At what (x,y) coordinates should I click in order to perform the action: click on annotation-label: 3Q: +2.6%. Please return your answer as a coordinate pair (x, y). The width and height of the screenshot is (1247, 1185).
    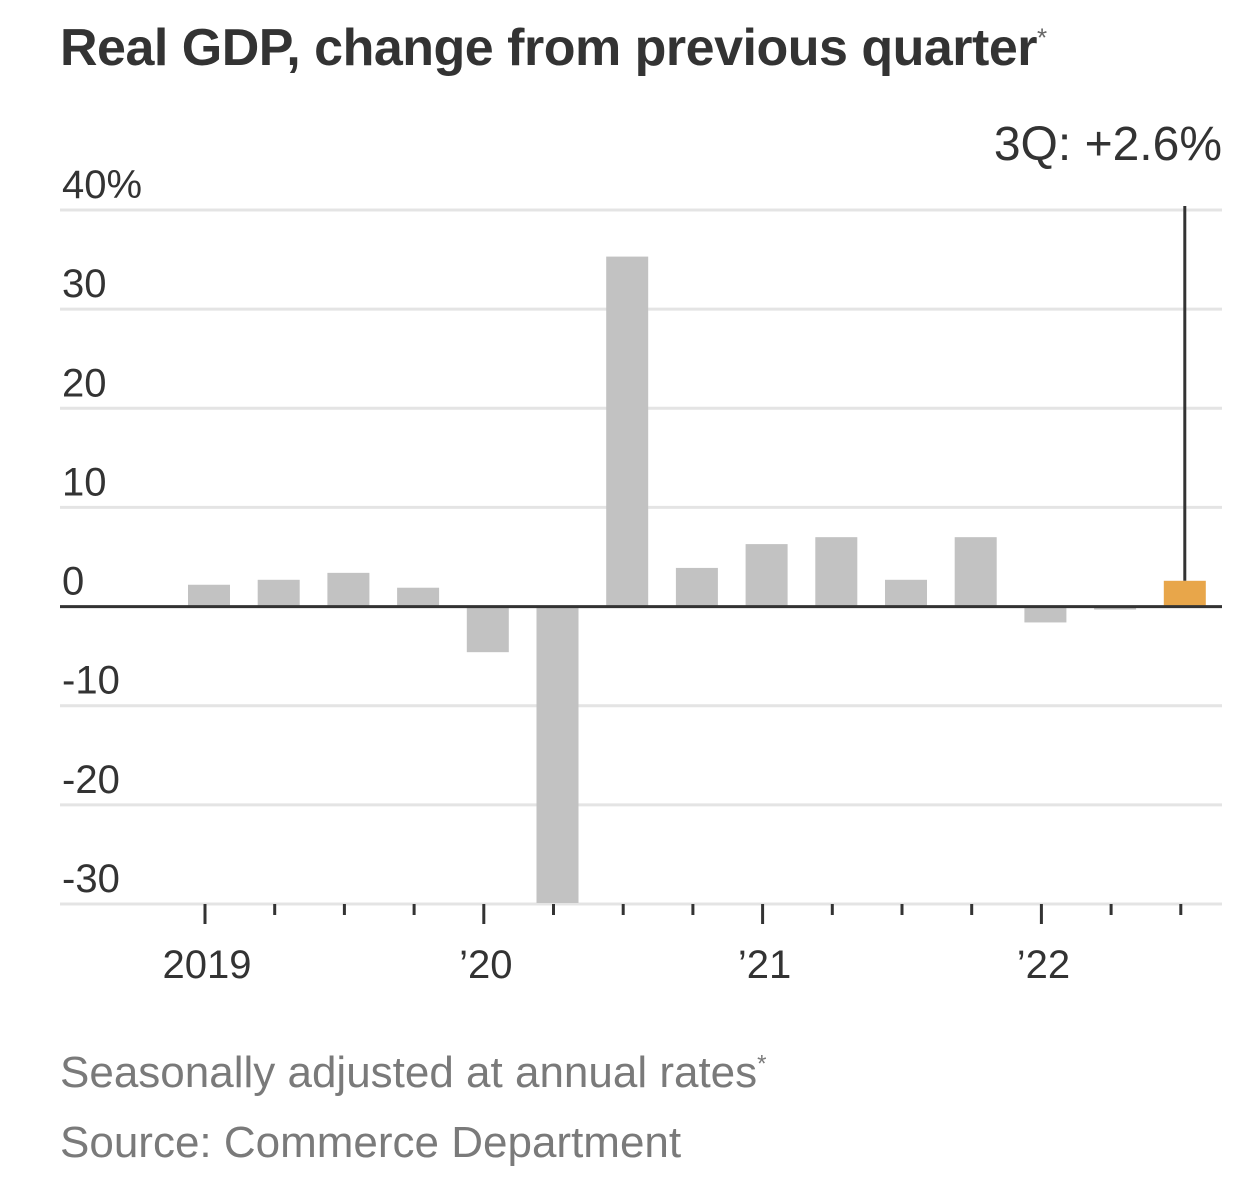
    Looking at the image, I should click on (1108, 144).